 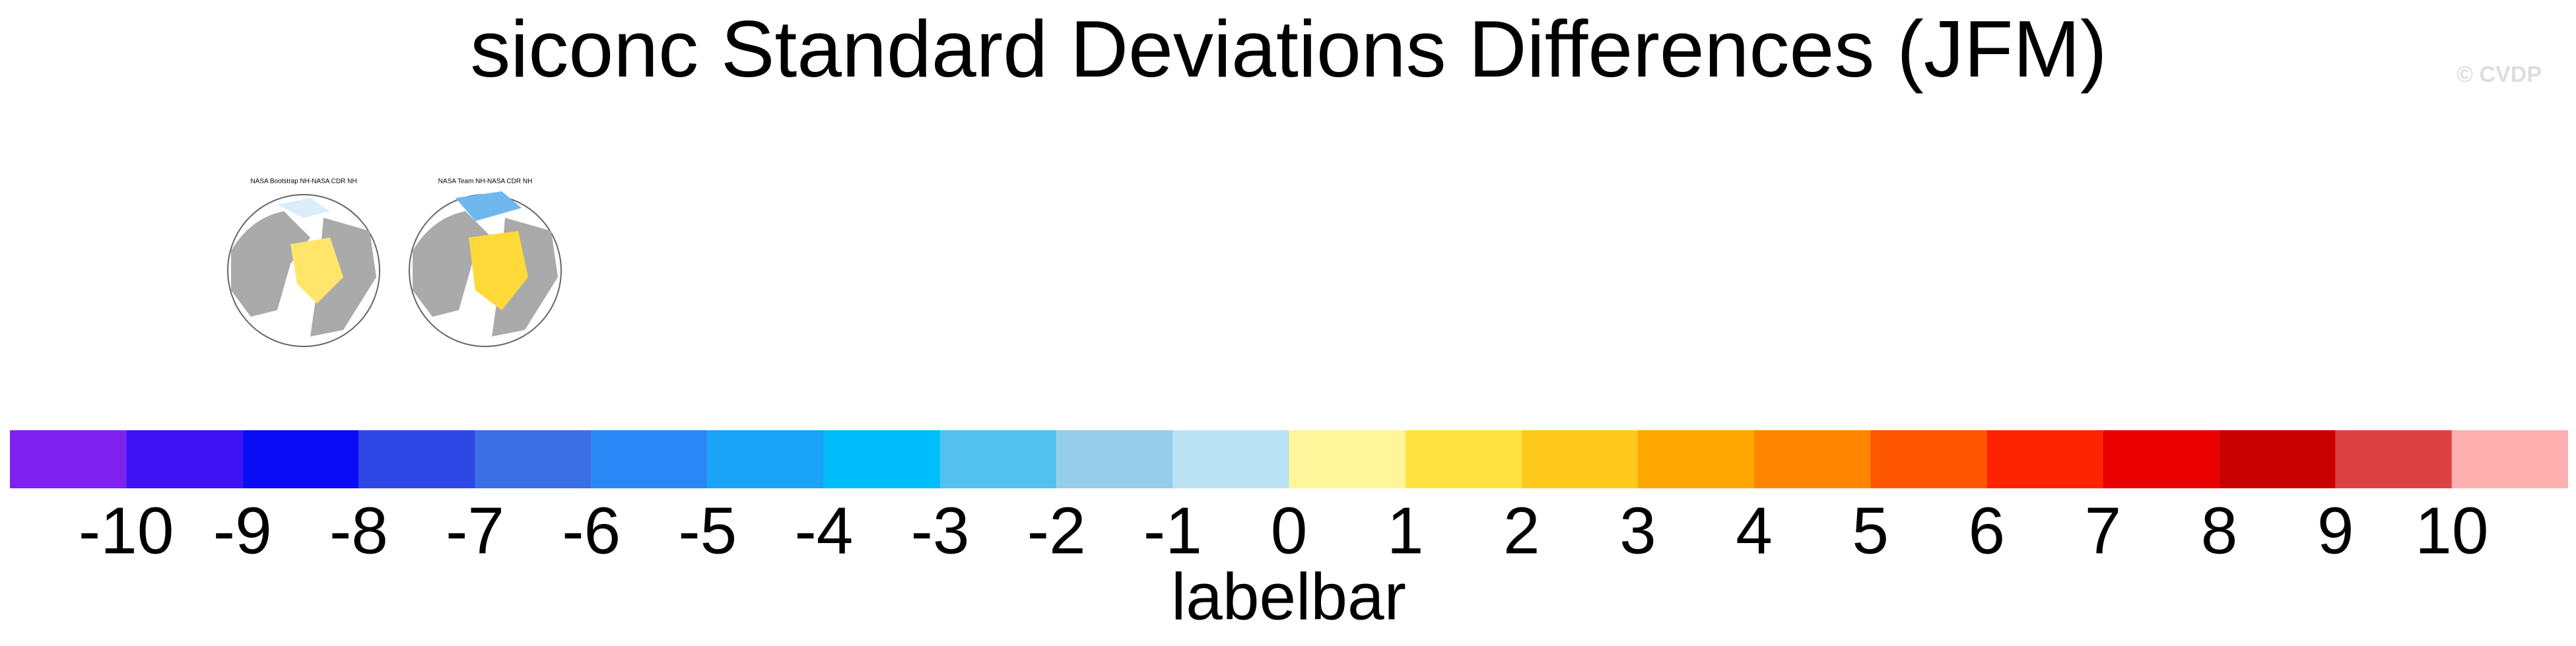 What do you see at coordinates (1871, 530) in the screenshot?
I see `labelbar-label: 5` at bounding box center [1871, 530].